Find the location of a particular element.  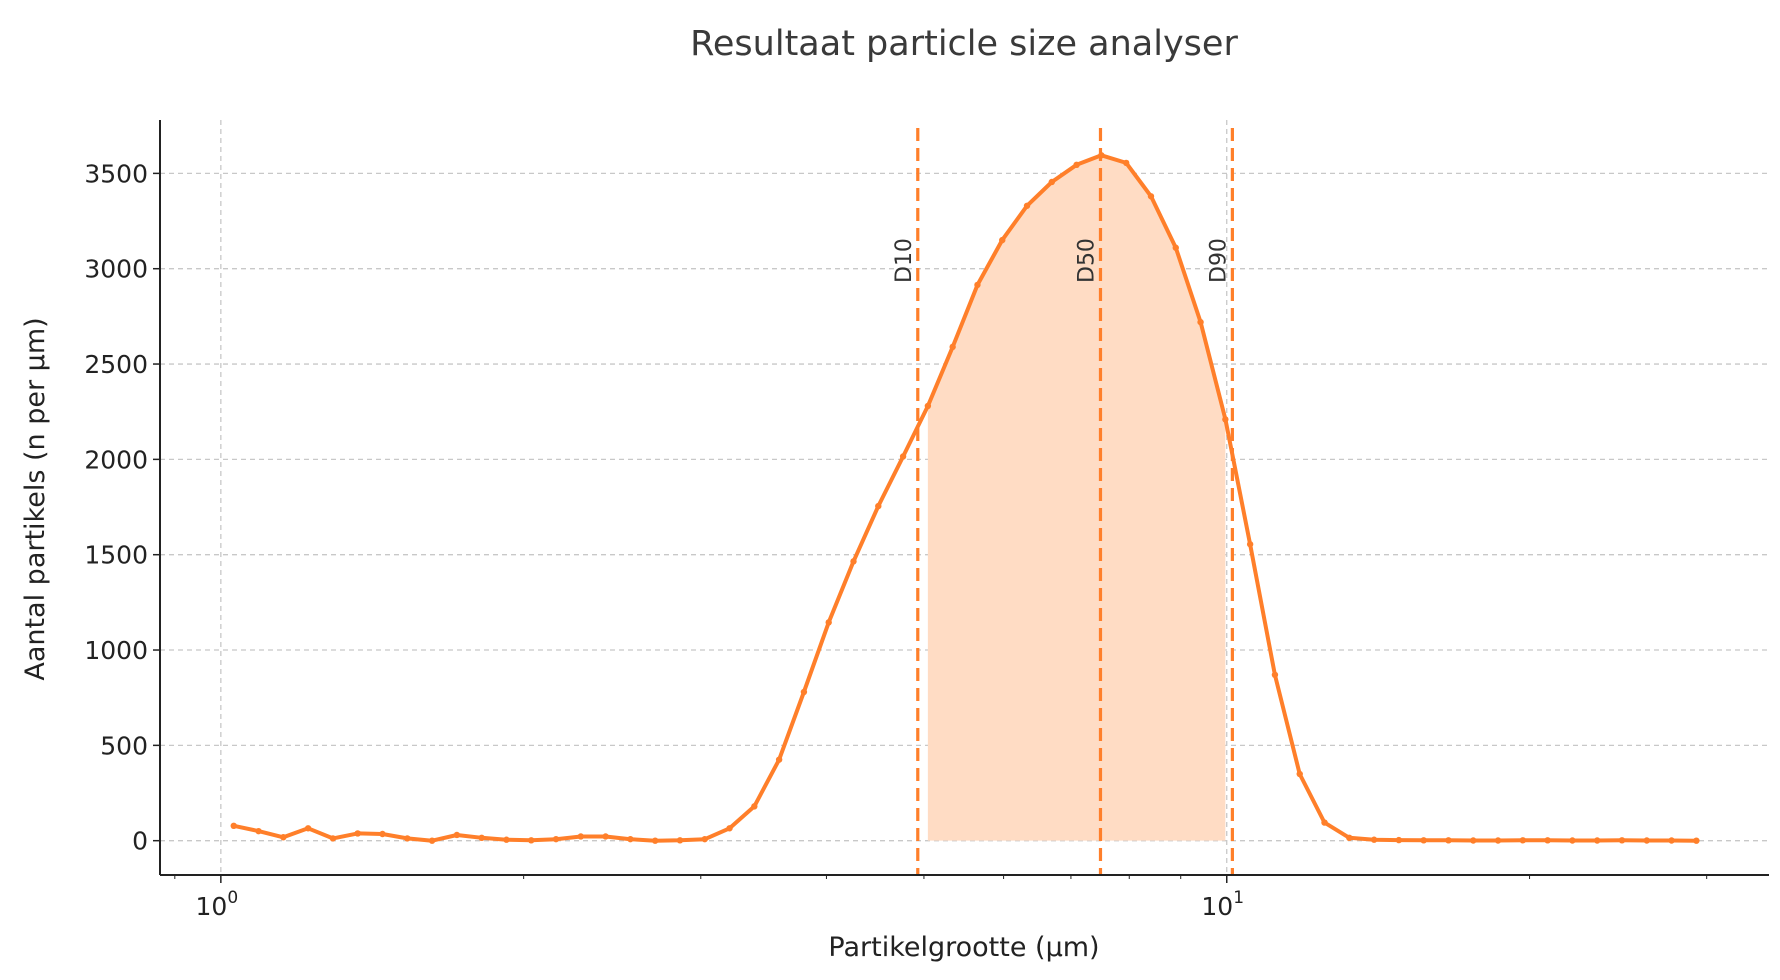

shaded-area is located at coordinates (1076, 498).